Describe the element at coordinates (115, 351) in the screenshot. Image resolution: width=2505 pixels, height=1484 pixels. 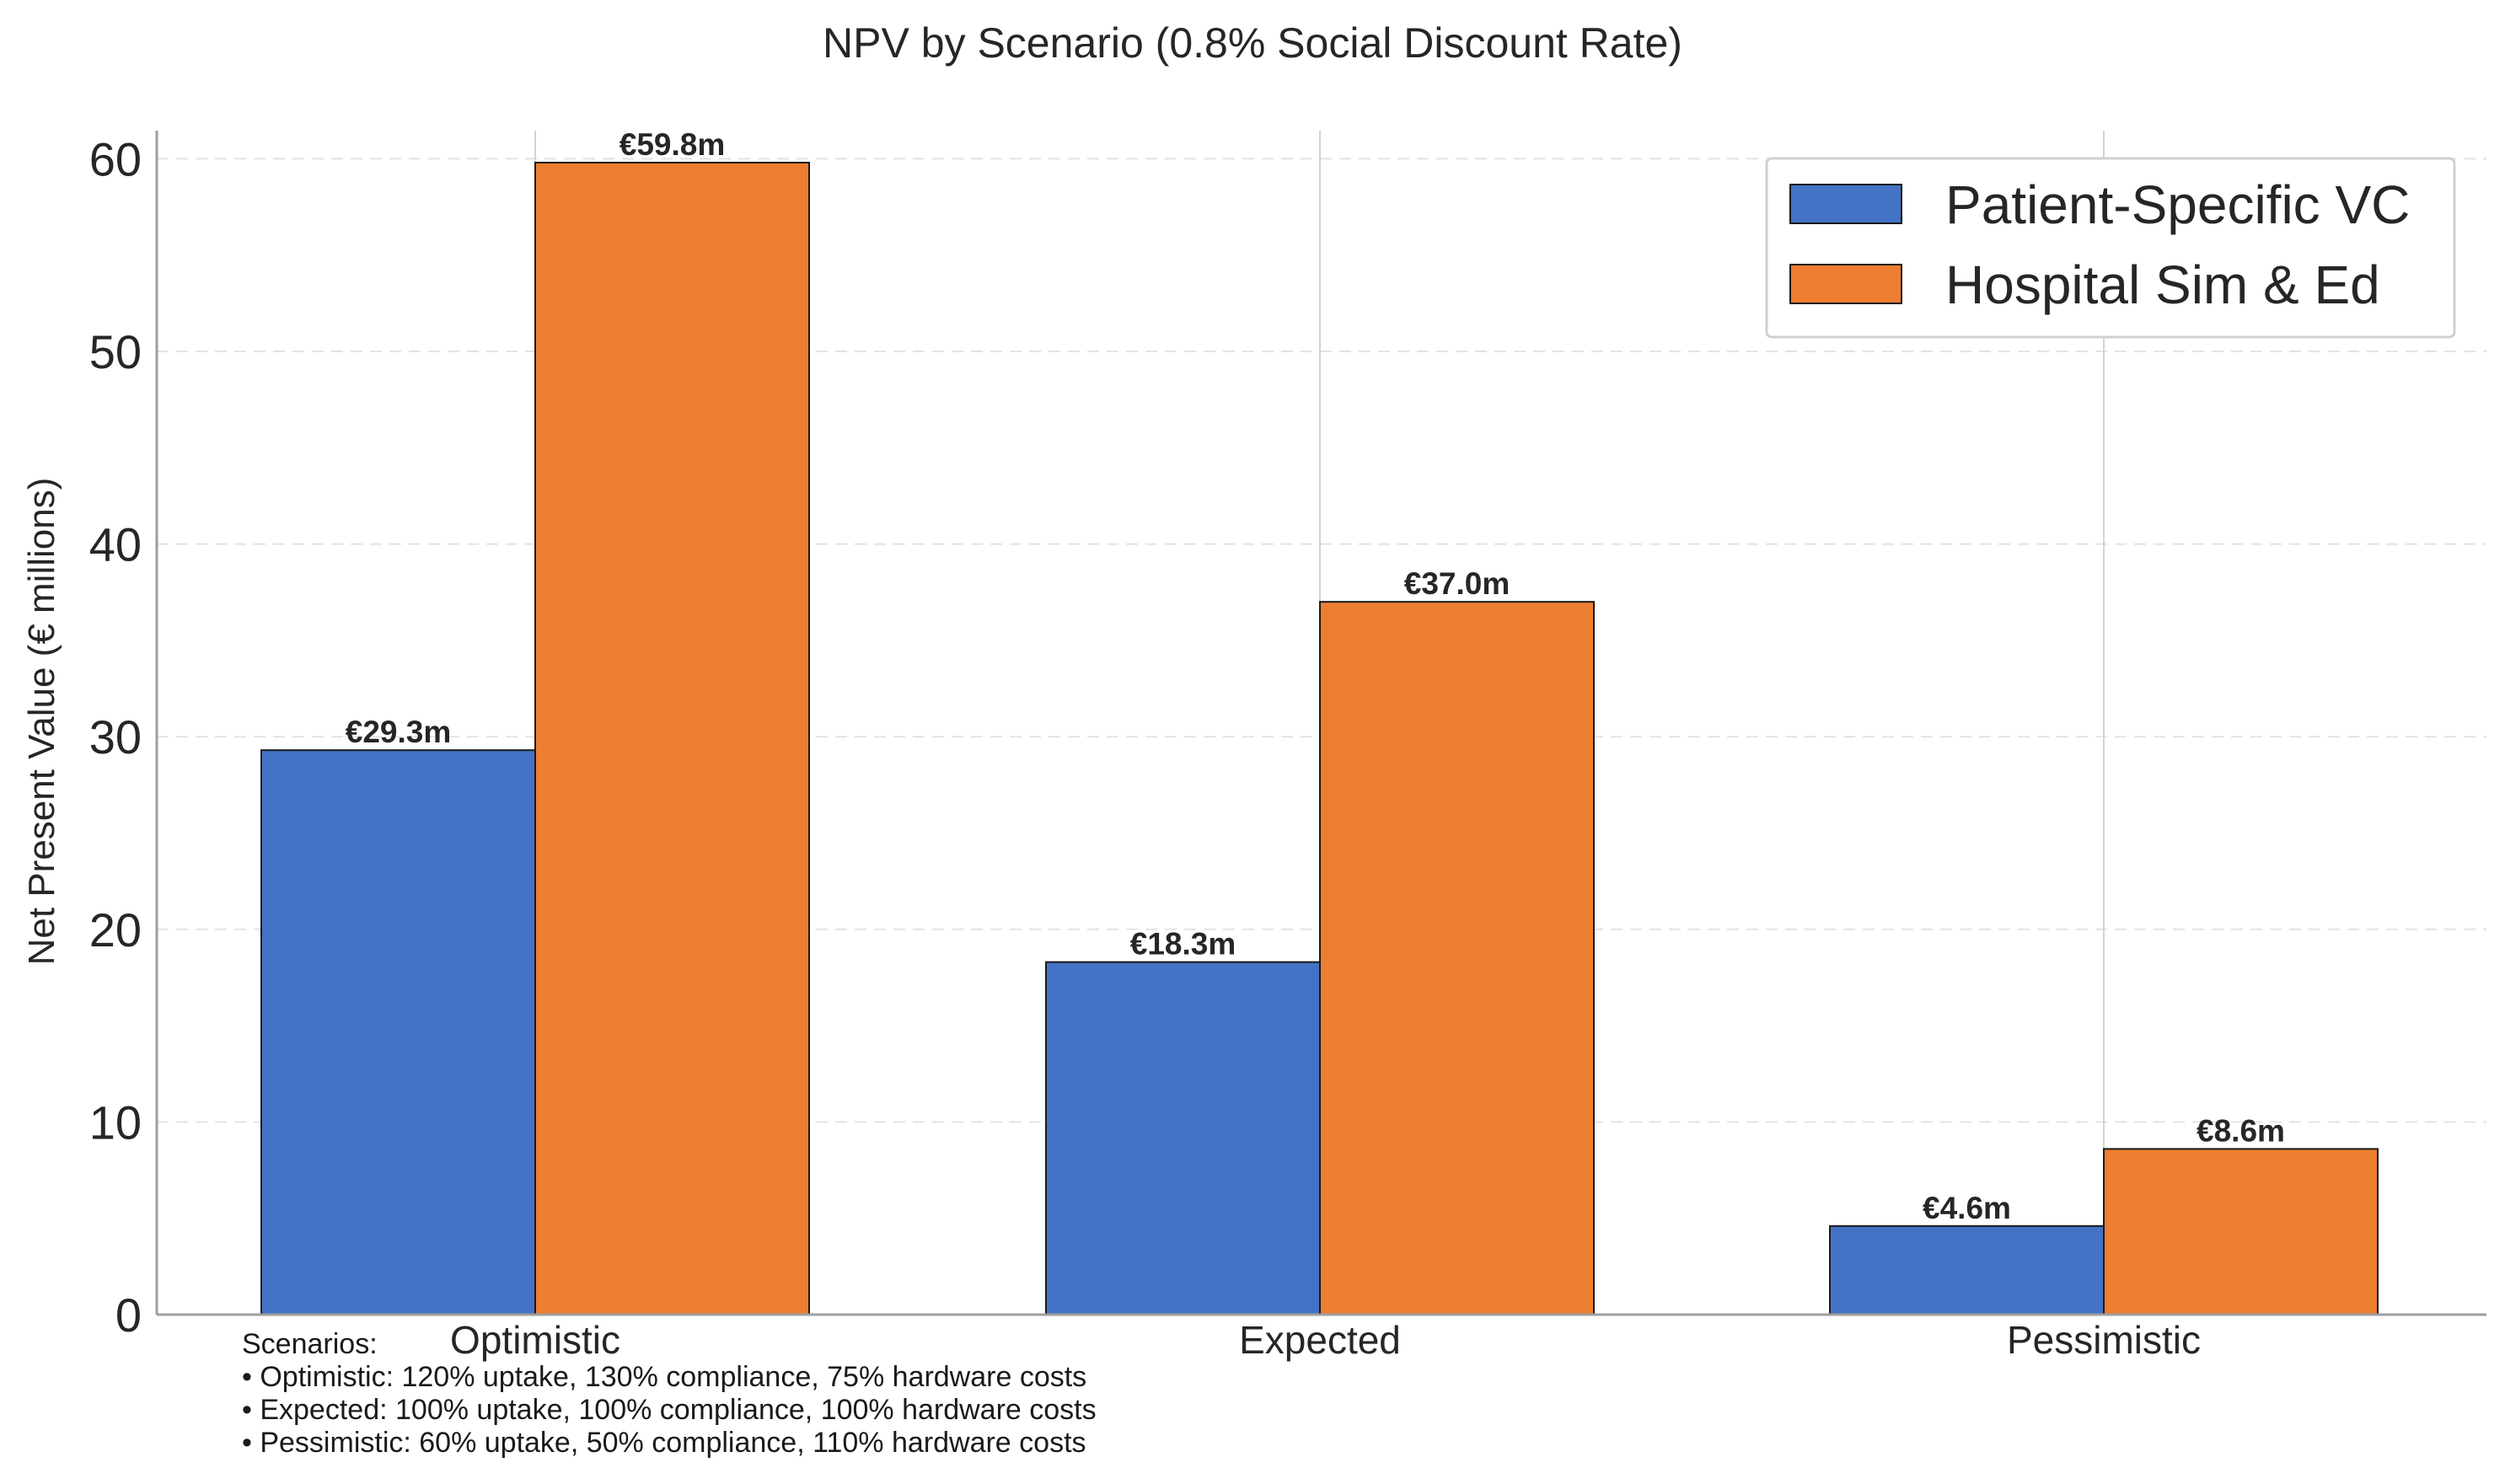
I see `y-tick-label: 50` at that location.